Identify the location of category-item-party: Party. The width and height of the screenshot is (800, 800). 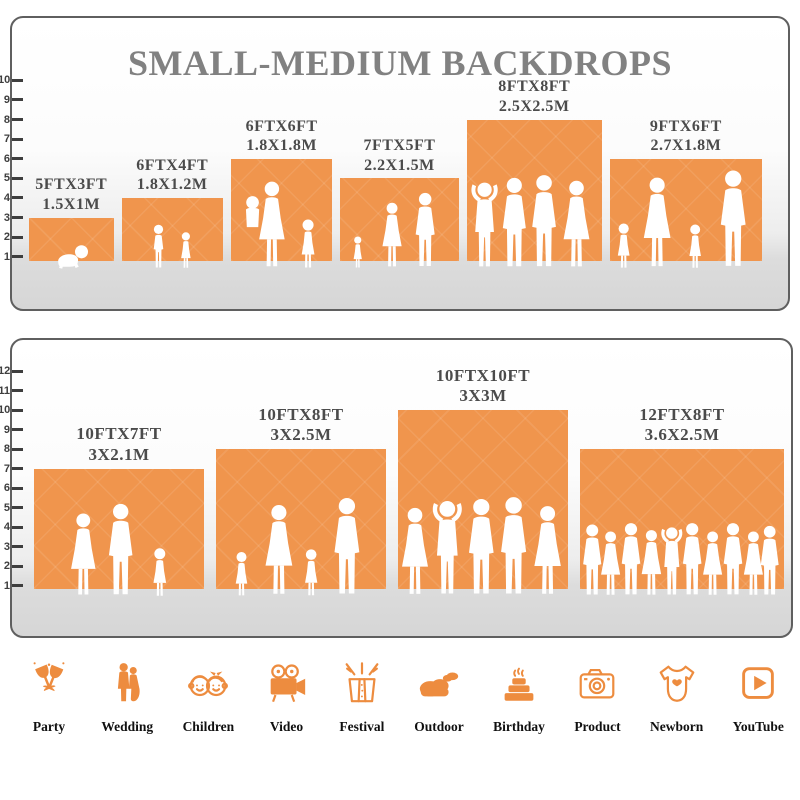
(49, 697).